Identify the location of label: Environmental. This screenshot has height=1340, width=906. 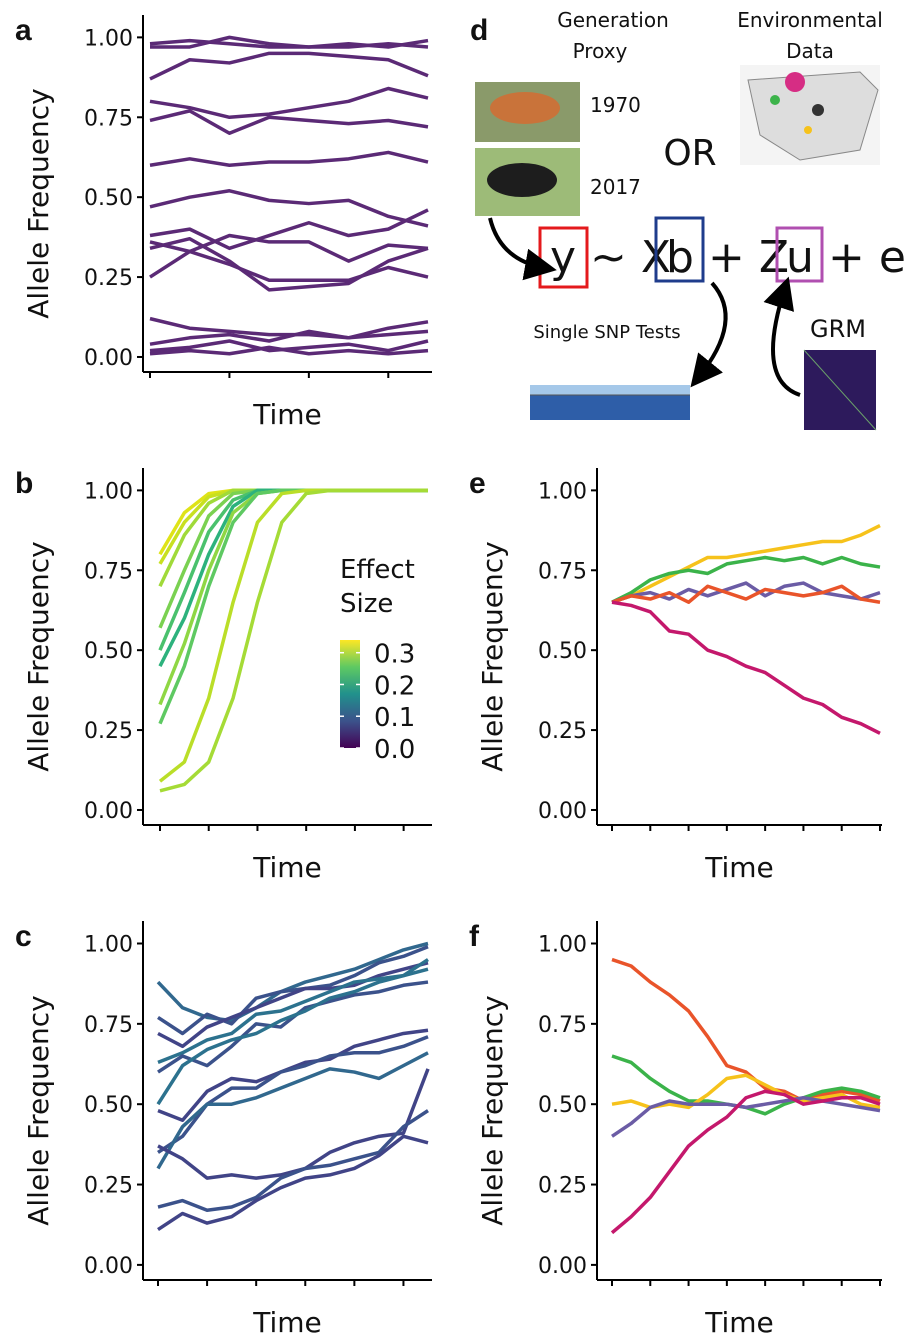
(810, 20).